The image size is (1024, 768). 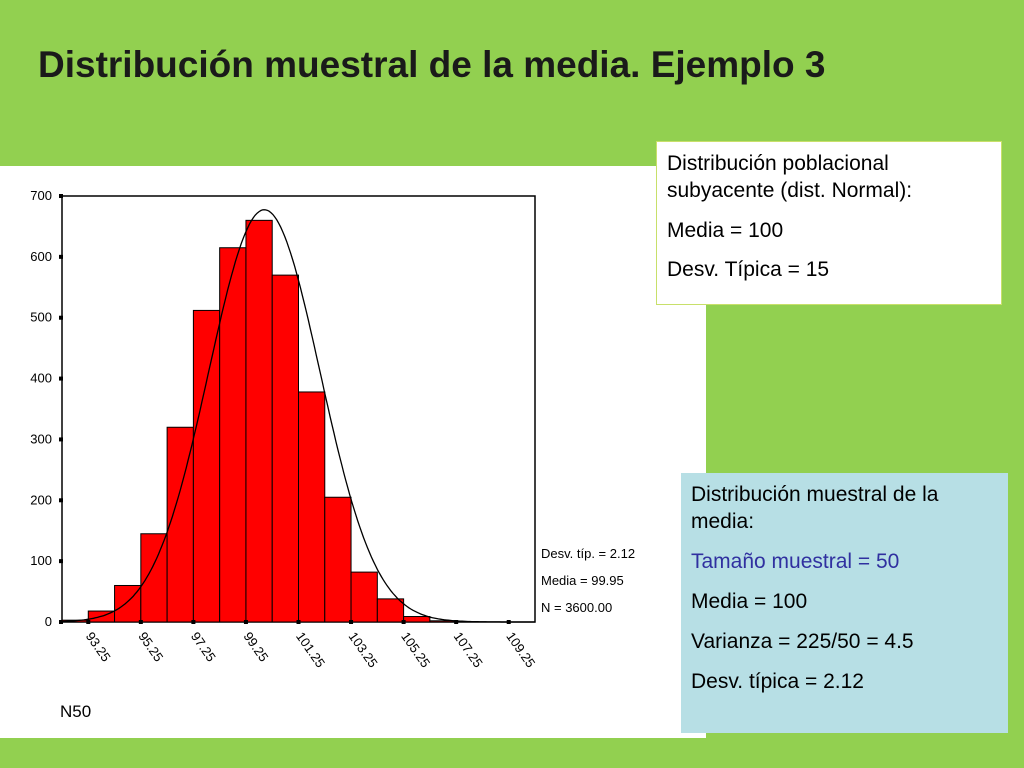 I want to click on y-tick-label: 100, so click(x=41, y=560).